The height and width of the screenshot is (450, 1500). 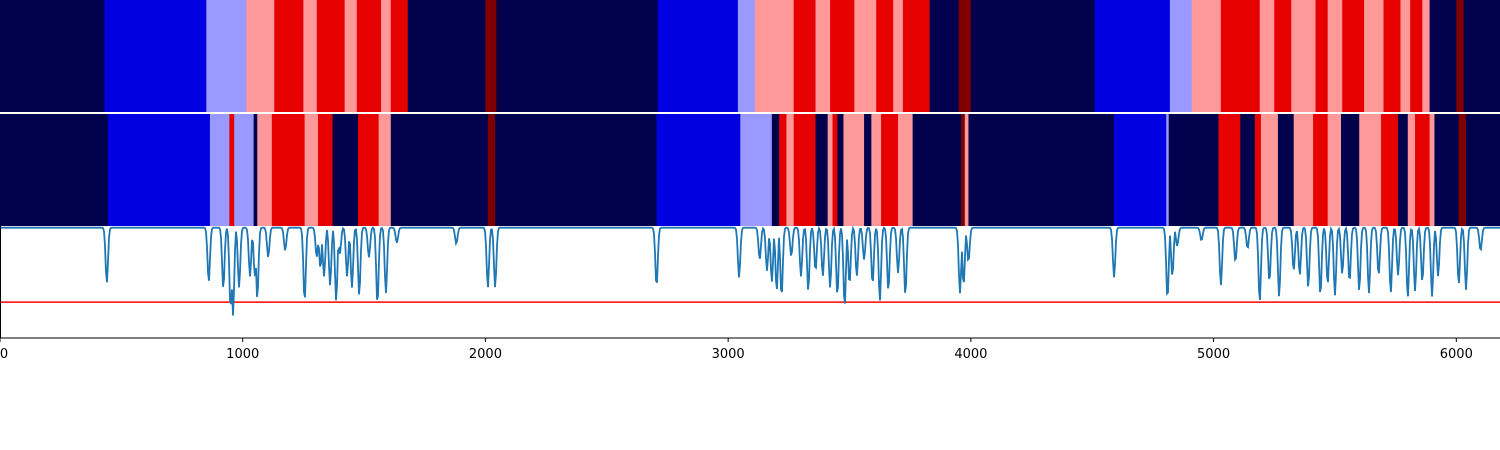 I want to click on x-tick-label: 4000, so click(x=970, y=354).